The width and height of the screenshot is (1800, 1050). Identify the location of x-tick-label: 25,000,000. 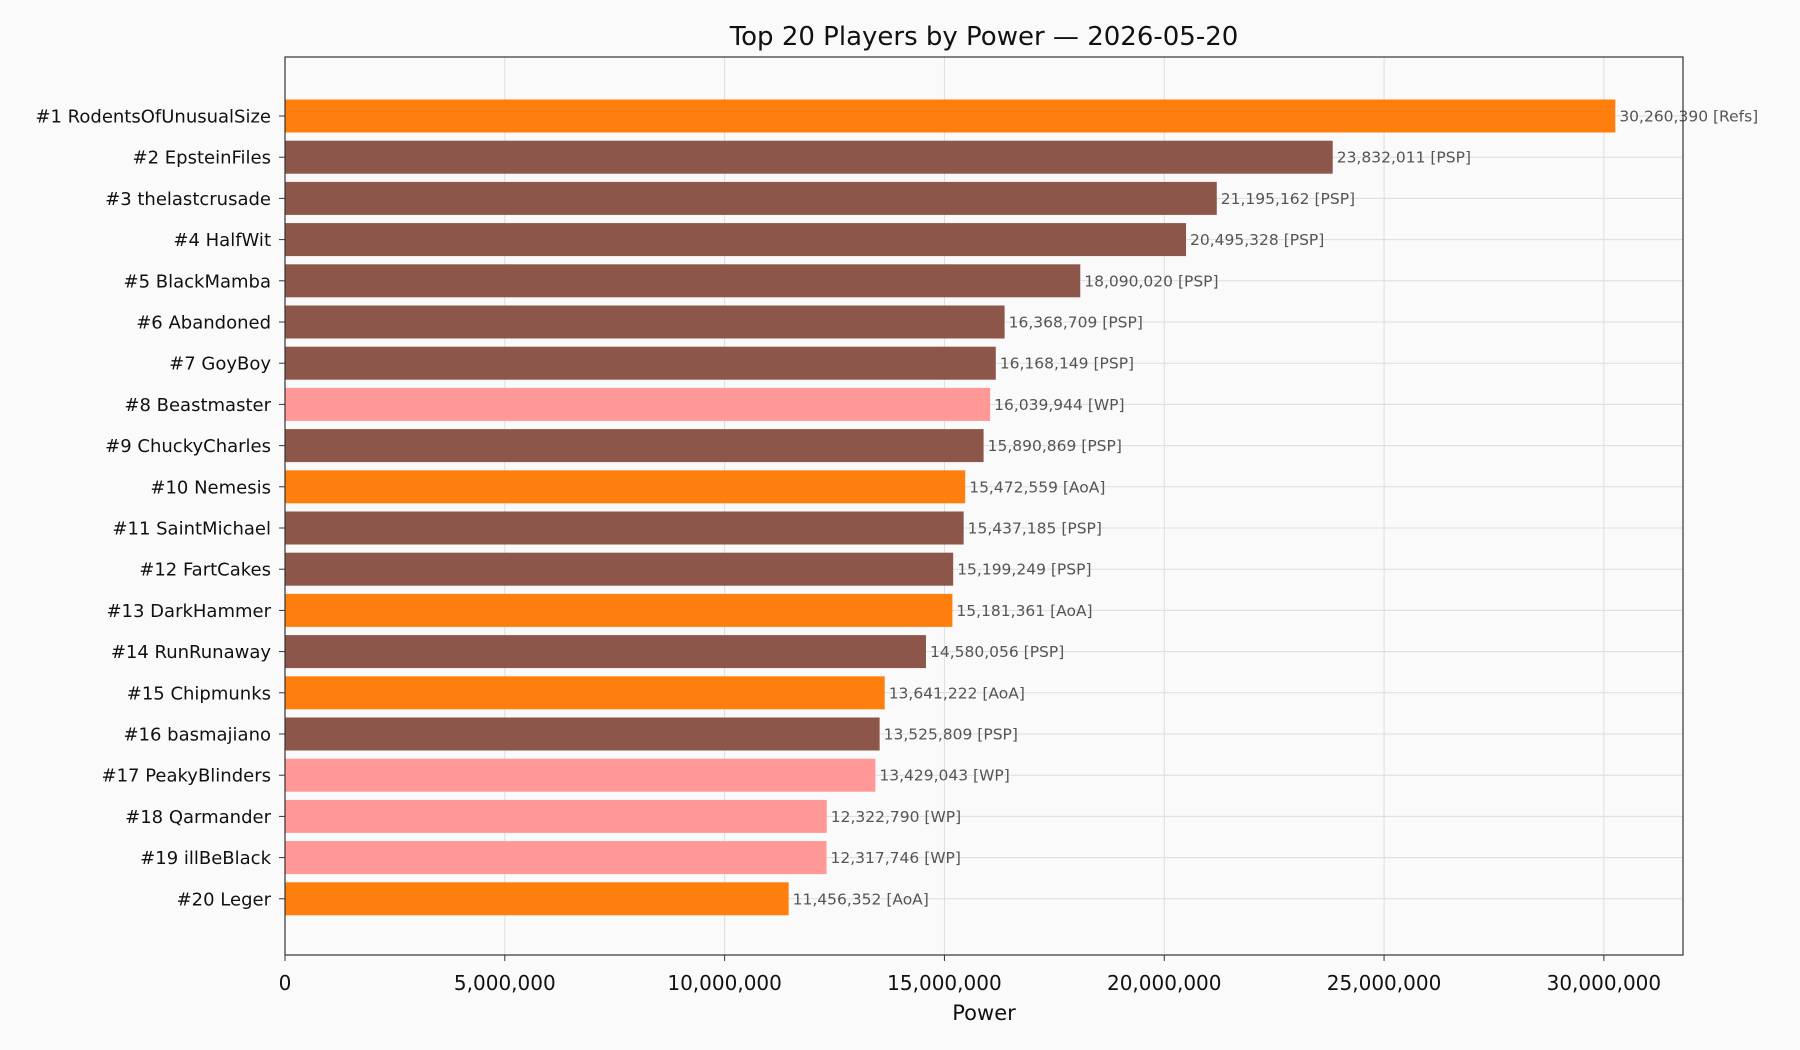
(1384, 983).